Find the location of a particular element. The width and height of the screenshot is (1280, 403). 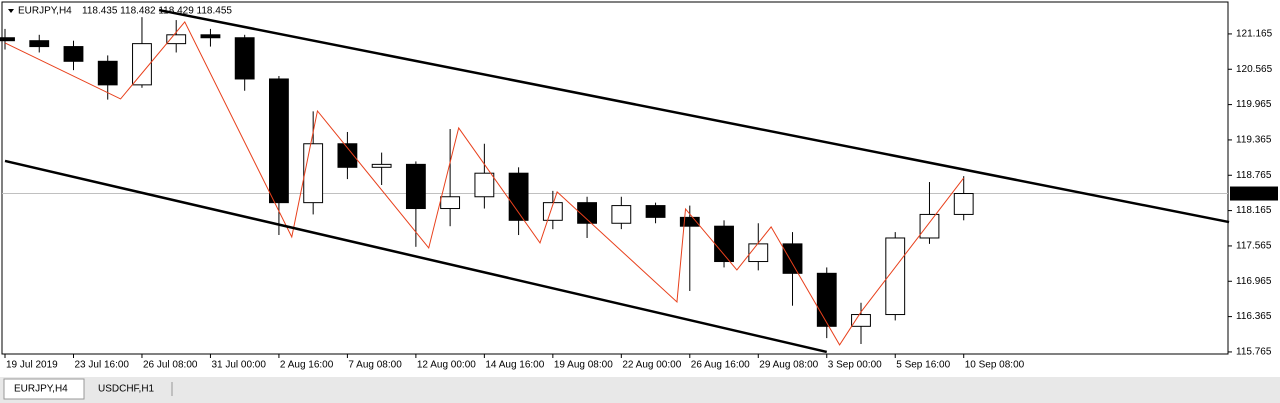

y-tick-label: 118.165 is located at coordinates (1254, 210).